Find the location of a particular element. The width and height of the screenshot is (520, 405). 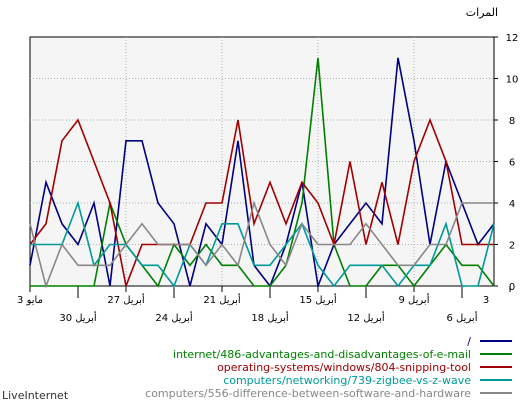

y-tick-label: 0 is located at coordinates (512, 287).